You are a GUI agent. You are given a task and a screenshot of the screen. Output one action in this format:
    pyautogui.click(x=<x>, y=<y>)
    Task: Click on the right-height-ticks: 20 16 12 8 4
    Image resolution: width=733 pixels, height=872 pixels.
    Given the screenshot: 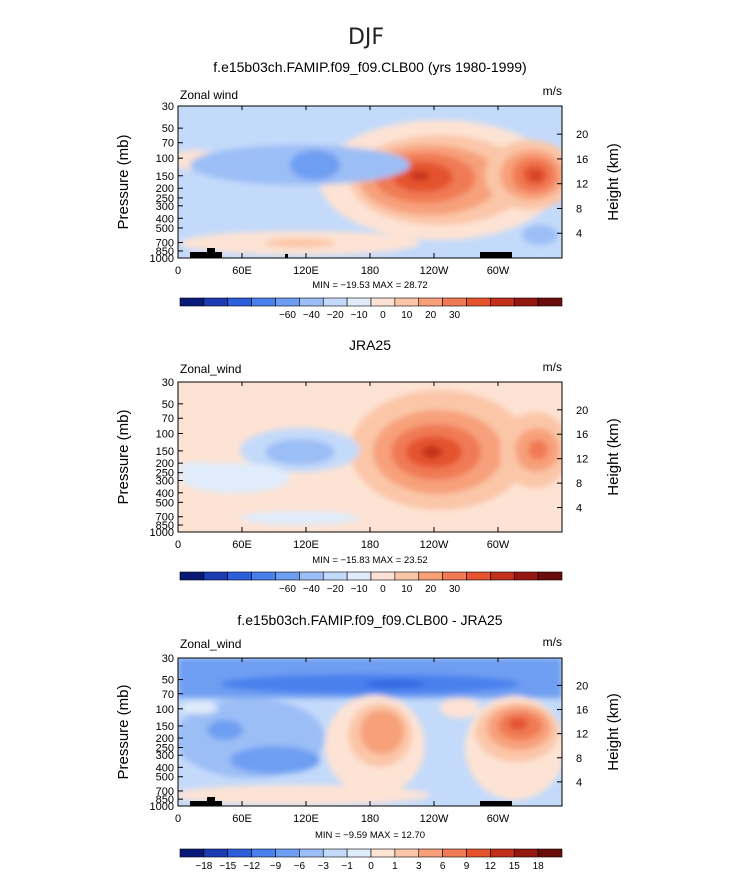 What is the action you would take?
    pyautogui.click(x=572, y=184)
    